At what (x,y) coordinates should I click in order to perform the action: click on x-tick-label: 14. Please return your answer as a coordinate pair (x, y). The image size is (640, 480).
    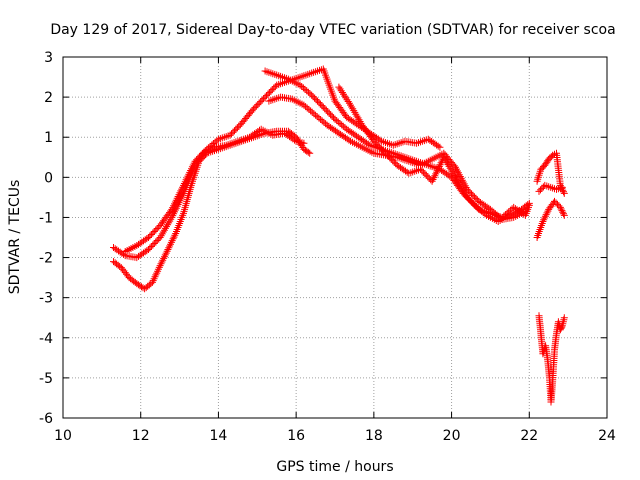
    Looking at the image, I should click on (219, 436).